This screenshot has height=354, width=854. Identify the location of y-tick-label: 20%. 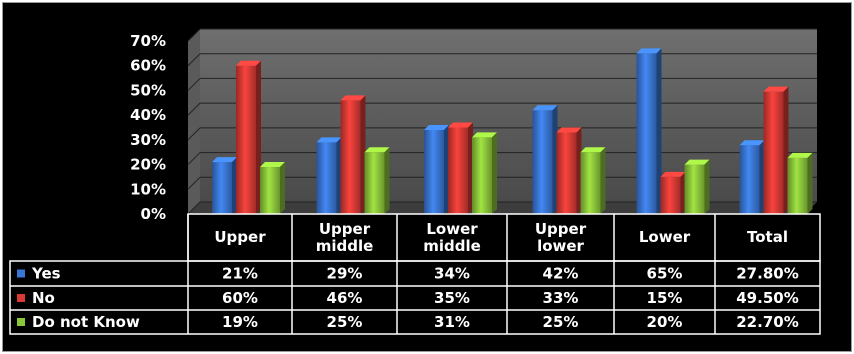
(148, 165).